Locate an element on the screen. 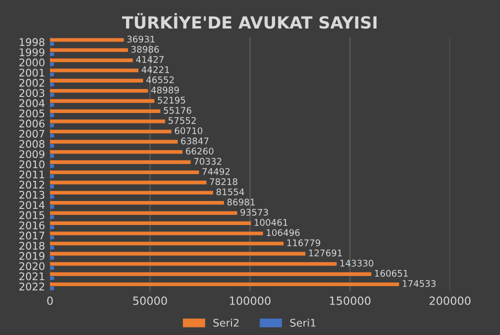 The height and width of the screenshot is (335, 500). data-label: 63847 is located at coordinates (194, 141).